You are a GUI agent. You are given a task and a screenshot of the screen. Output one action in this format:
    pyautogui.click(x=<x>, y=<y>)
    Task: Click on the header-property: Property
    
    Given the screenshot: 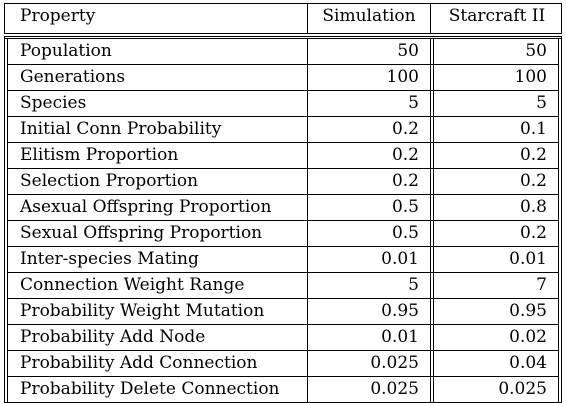 What is the action you would take?
    pyautogui.click(x=58, y=16)
    